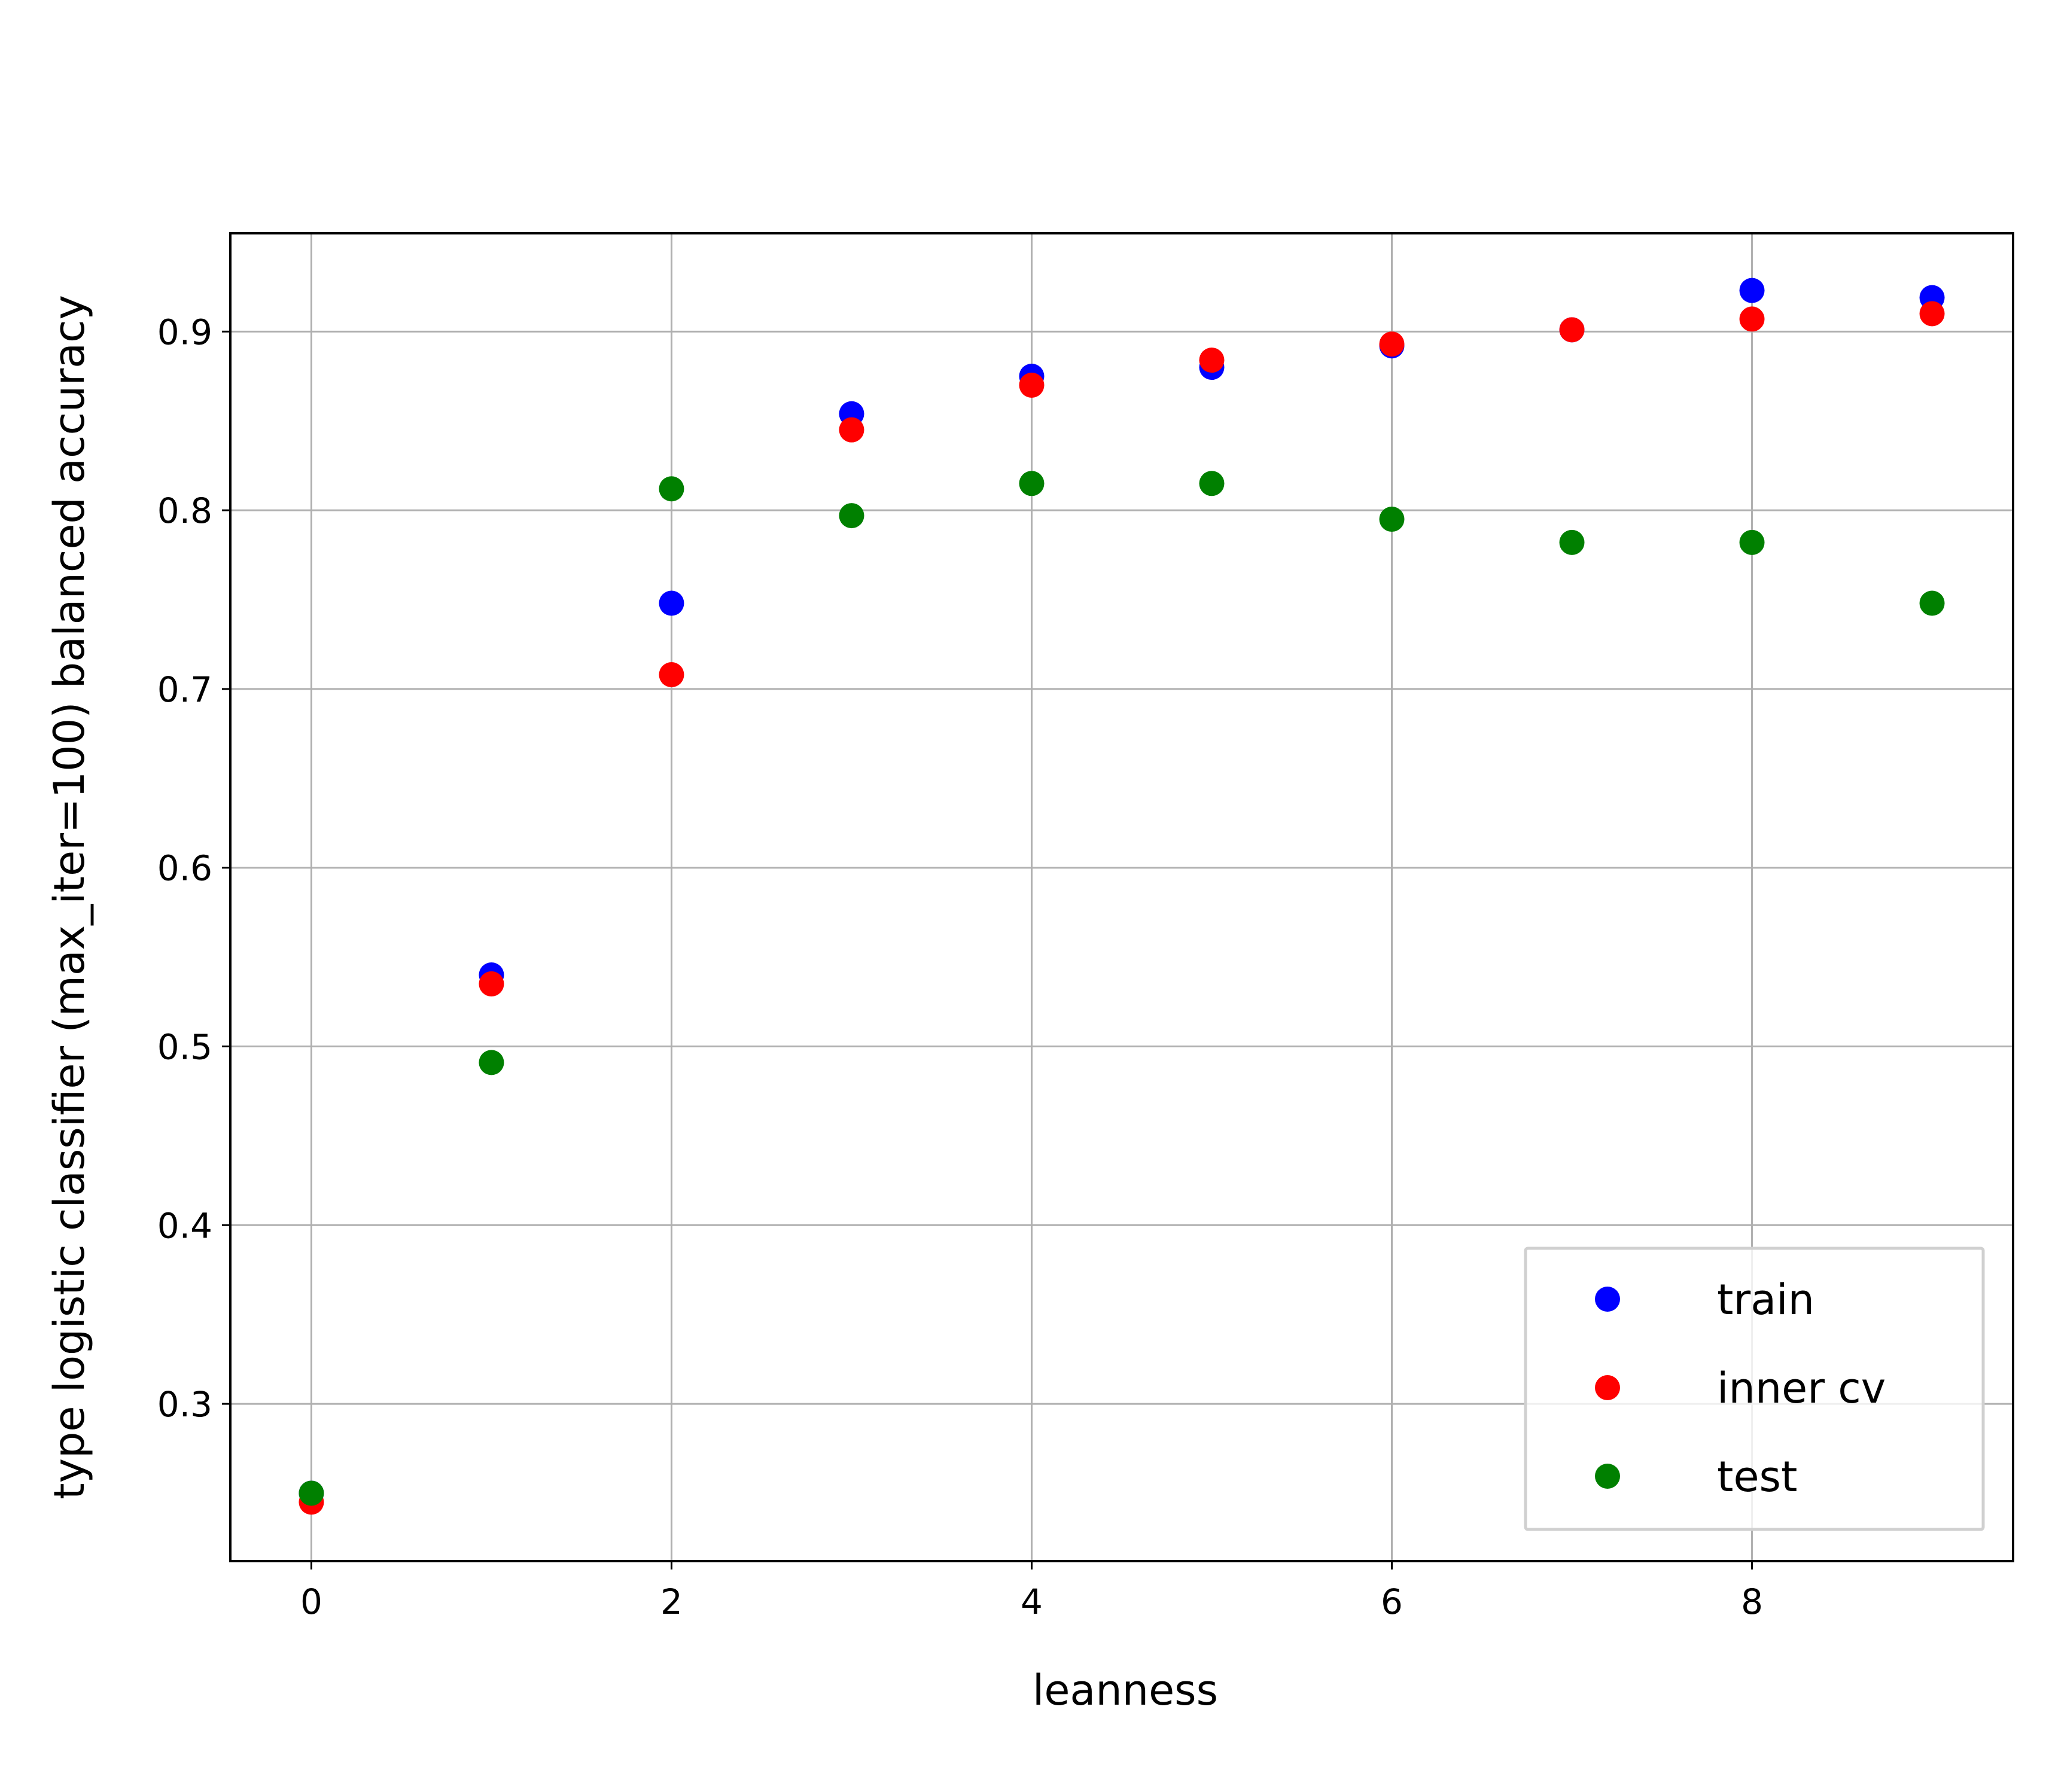 Image resolution: width=2046 pixels, height=1792 pixels. What do you see at coordinates (1607, 1387) in the screenshot?
I see `legend-marker-inner-cv` at bounding box center [1607, 1387].